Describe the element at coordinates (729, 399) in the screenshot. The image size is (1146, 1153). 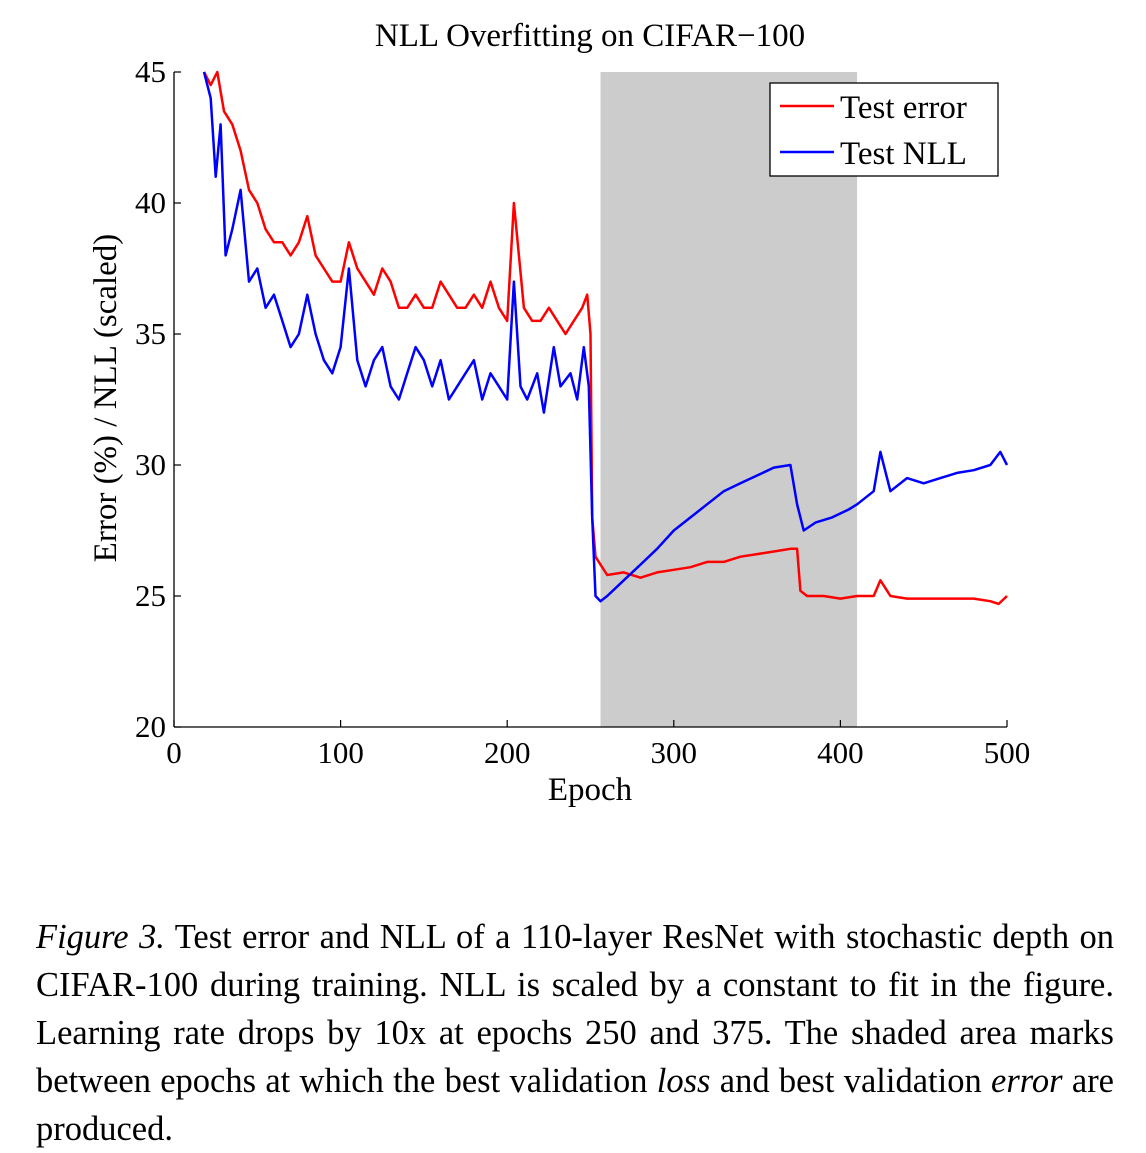
I see `shaded-region` at that location.